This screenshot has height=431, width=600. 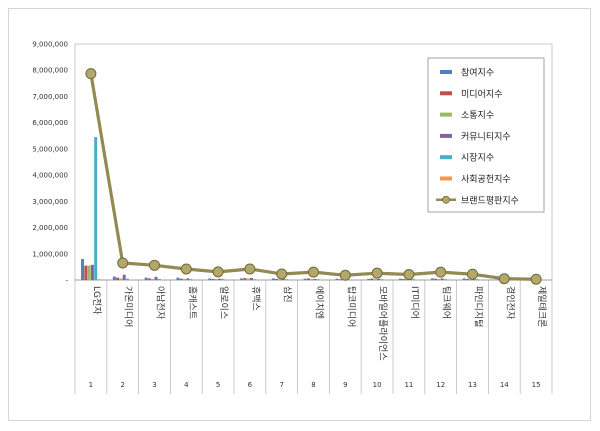 What do you see at coordinates (218, 385) in the screenshot?
I see `category-index-label: 5` at bounding box center [218, 385].